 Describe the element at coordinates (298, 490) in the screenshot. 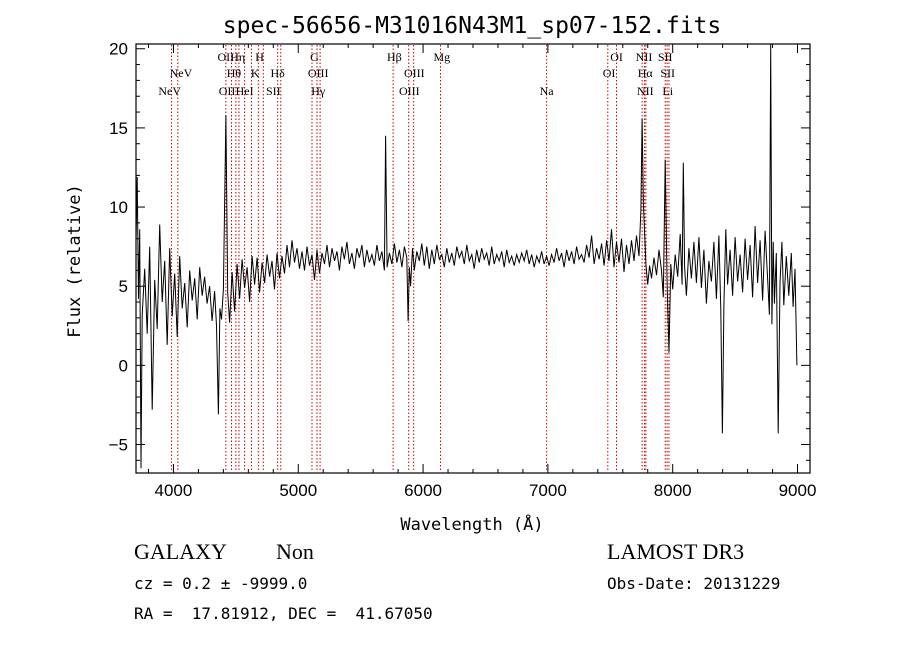

I see `x-tick-label: 5000` at that location.